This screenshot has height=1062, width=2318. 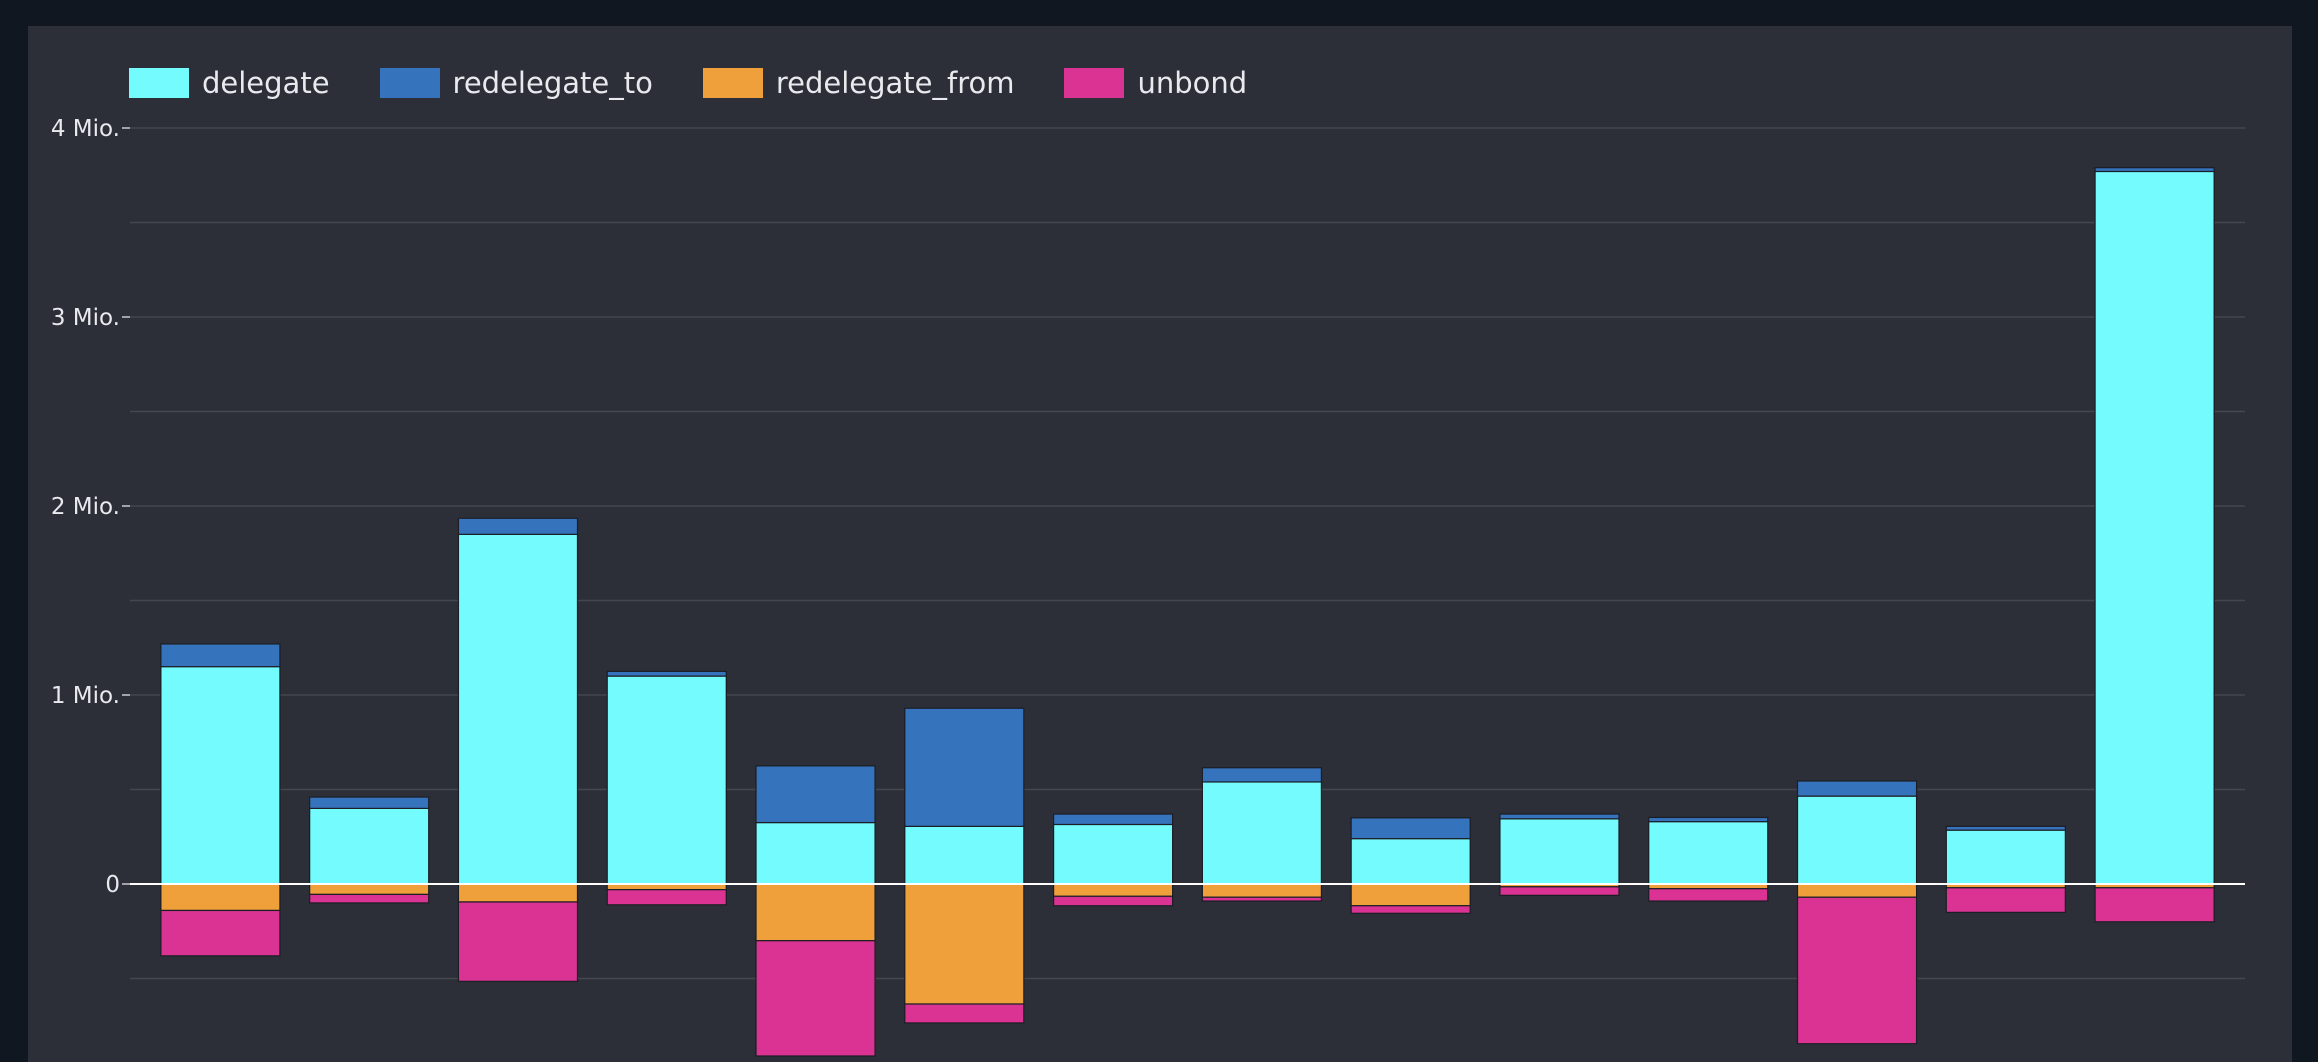 What do you see at coordinates (85, 129) in the screenshot?
I see `y-tick-label: 4 Mio.` at bounding box center [85, 129].